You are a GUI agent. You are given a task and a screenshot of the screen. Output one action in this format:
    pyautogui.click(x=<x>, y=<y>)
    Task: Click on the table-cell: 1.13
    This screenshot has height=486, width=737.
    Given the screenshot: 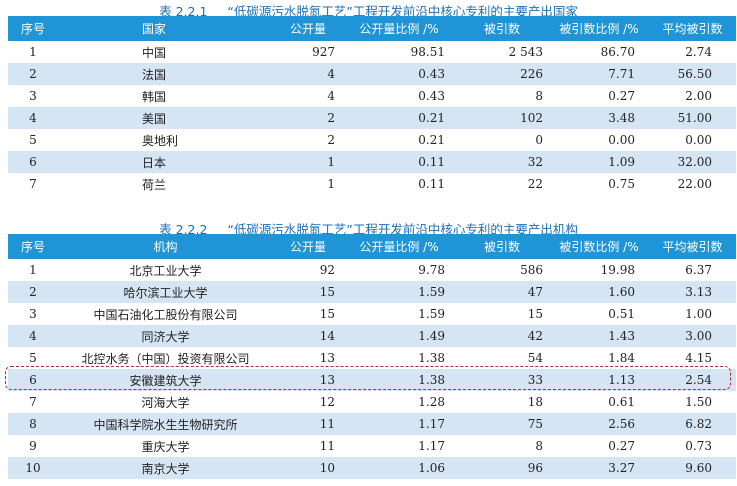 What is the action you would take?
    pyautogui.click(x=599, y=380)
    